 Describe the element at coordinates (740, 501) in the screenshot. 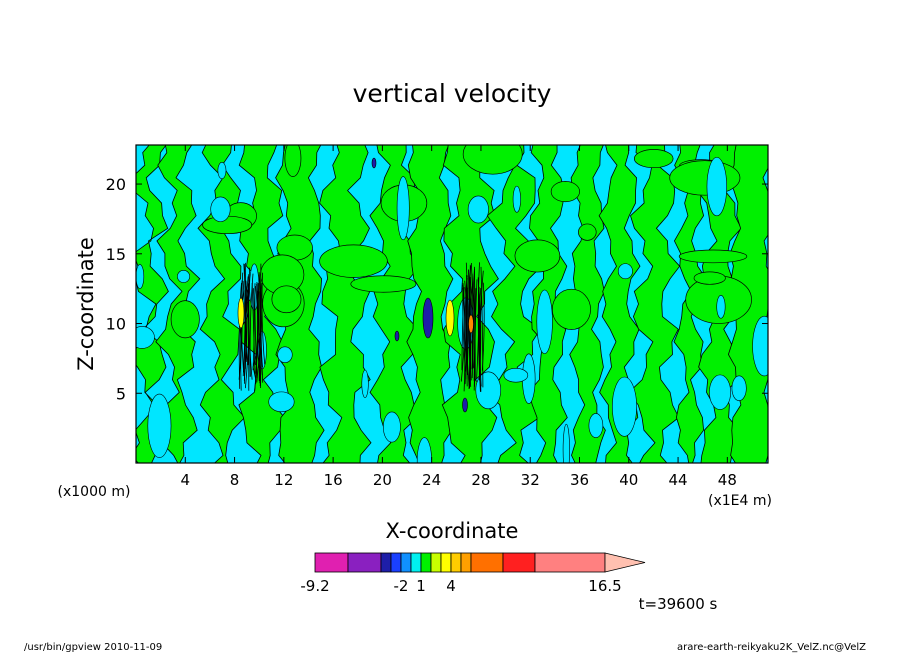

I see `x-unit-label: (x1E4 m)` at that location.